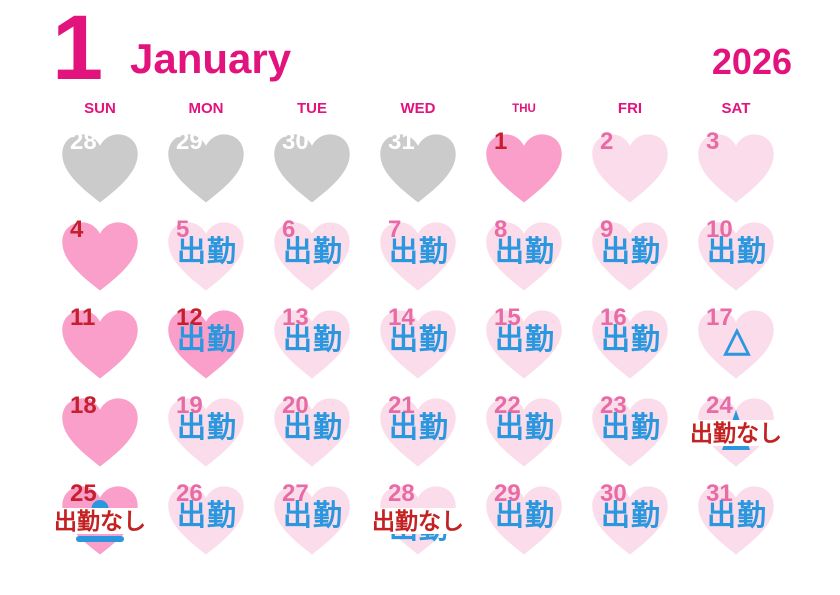  What do you see at coordinates (719, 493) in the screenshot?
I see `day-number: 31` at bounding box center [719, 493].